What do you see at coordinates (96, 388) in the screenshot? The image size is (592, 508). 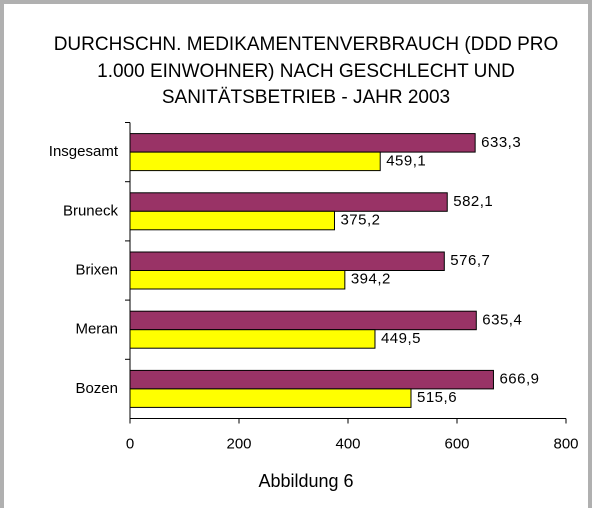 I see `y-tick-label: Bozen` at bounding box center [96, 388].